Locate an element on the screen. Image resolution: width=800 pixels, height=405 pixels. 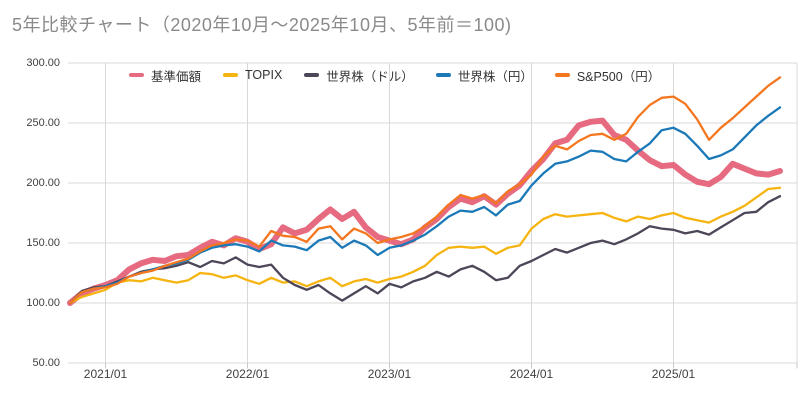
y-axis-label: 50.00 is located at coordinates (46, 362).